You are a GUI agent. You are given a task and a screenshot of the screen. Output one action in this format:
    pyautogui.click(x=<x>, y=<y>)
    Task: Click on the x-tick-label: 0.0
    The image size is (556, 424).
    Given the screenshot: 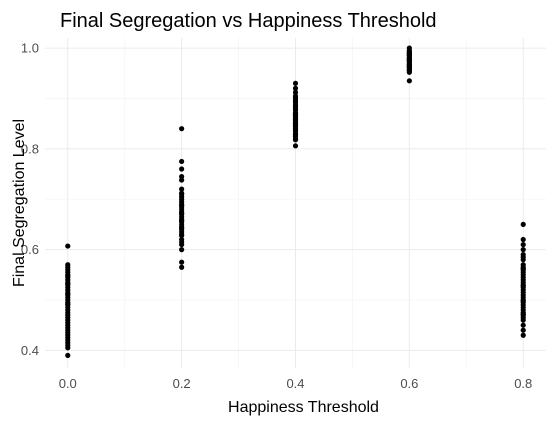 What is the action you would take?
    pyautogui.click(x=68, y=383)
    